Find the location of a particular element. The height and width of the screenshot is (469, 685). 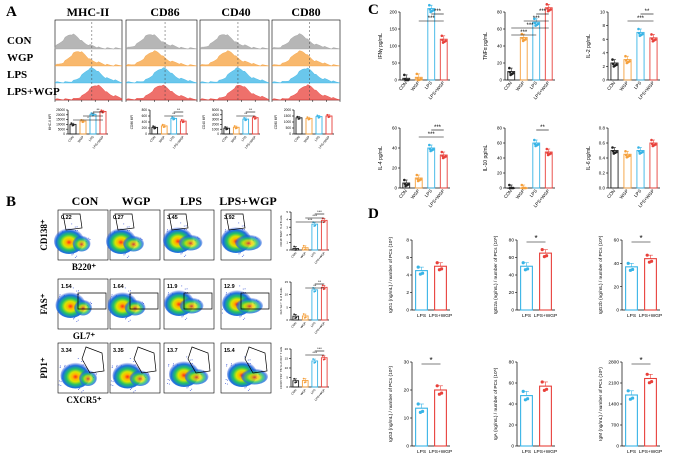

c-chart-0-y-label: IFNγ pg/mL is located at coordinates (381, 46).